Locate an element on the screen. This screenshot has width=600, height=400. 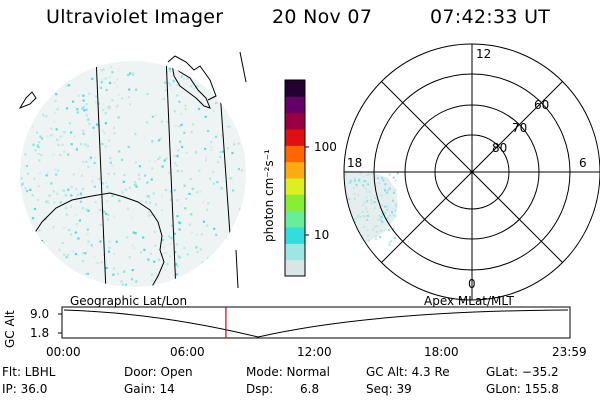
timeline-xtick-0000: 00:00 is located at coordinates (63, 352).